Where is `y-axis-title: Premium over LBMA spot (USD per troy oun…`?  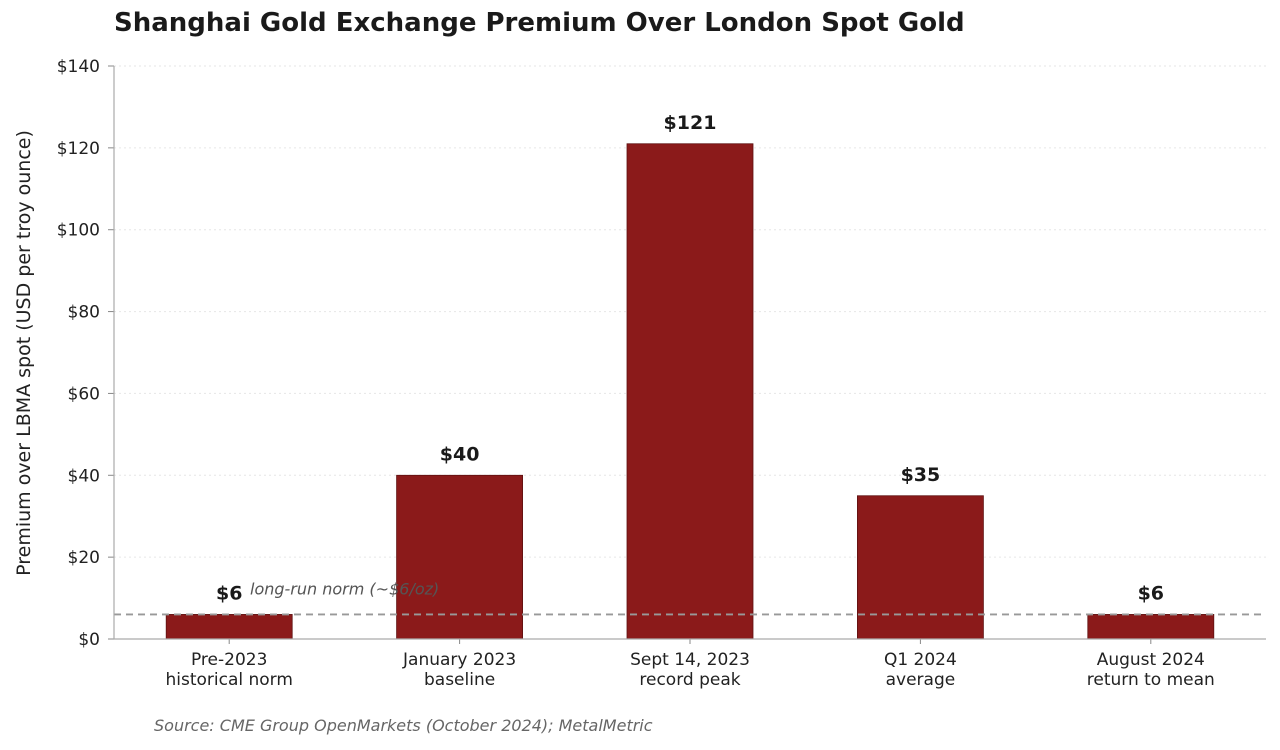 y-axis-title: Premium over LBMA spot (USD per troy oun… is located at coordinates (24, 353).